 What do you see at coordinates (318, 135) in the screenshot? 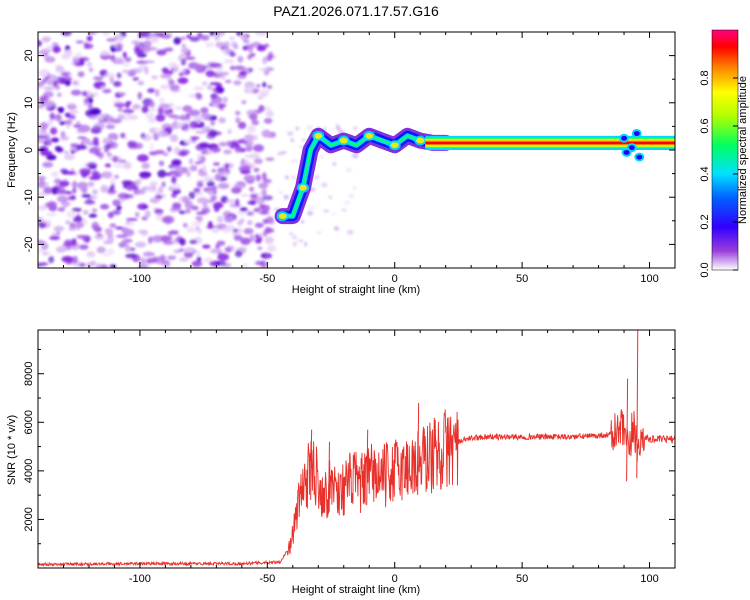
I see `ridge-peak` at bounding box center [318, 135].